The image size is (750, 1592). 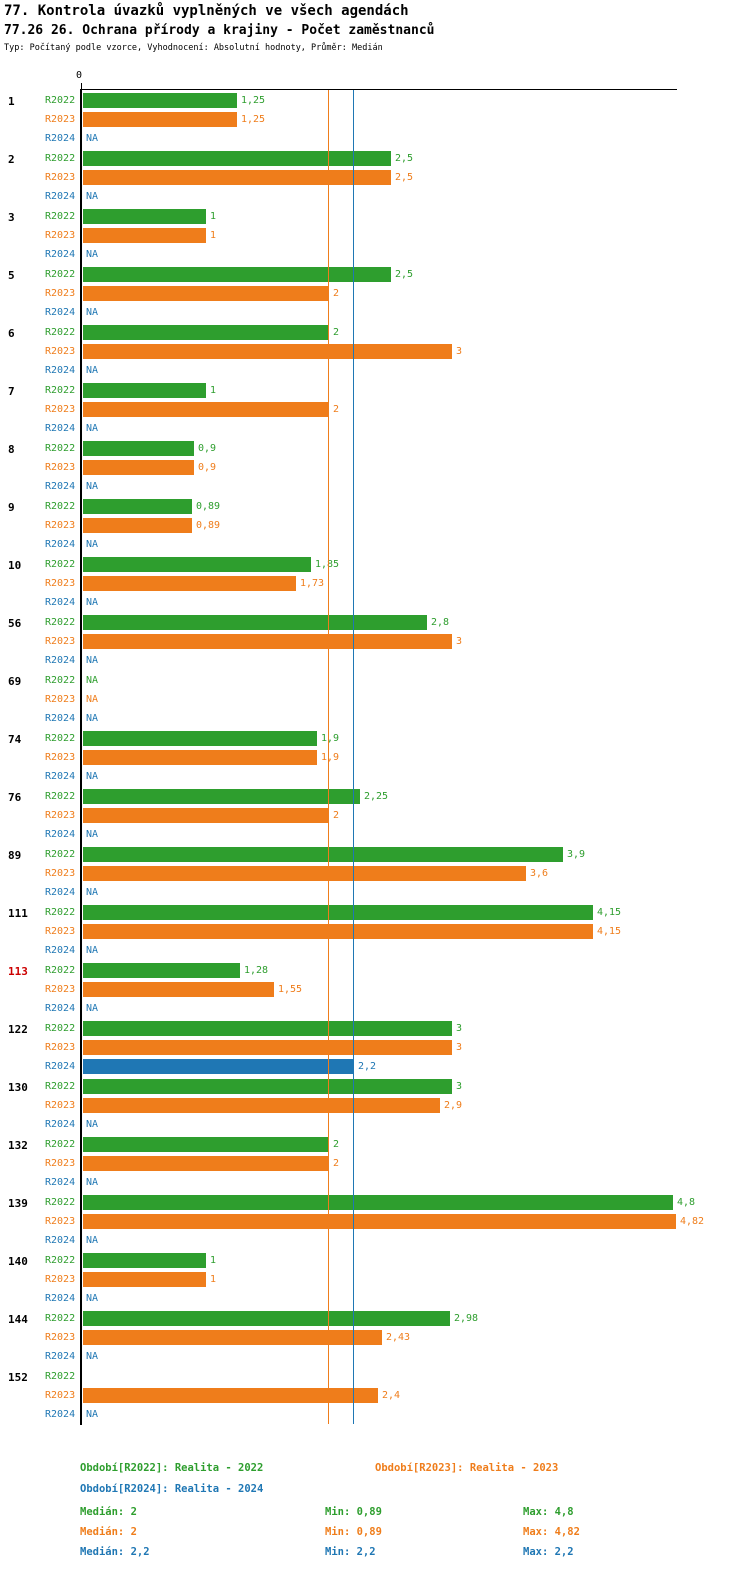 I want to click on group-id-label: 56, so click(x=15, y=623).